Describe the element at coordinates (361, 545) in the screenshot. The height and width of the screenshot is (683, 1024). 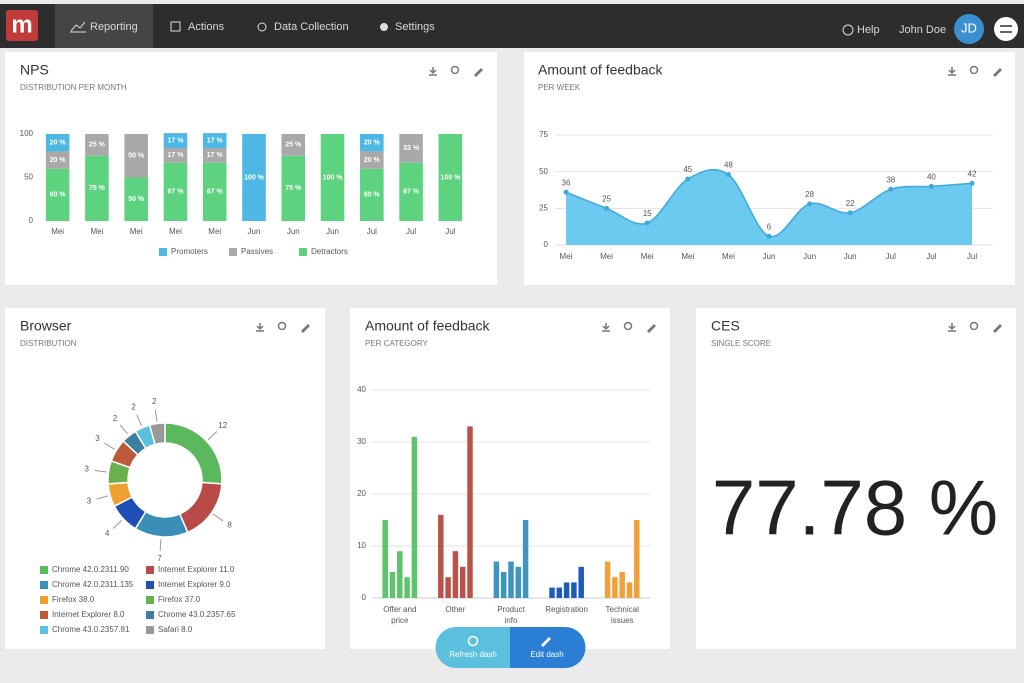
I see `y-tick-label: 10` at that location.